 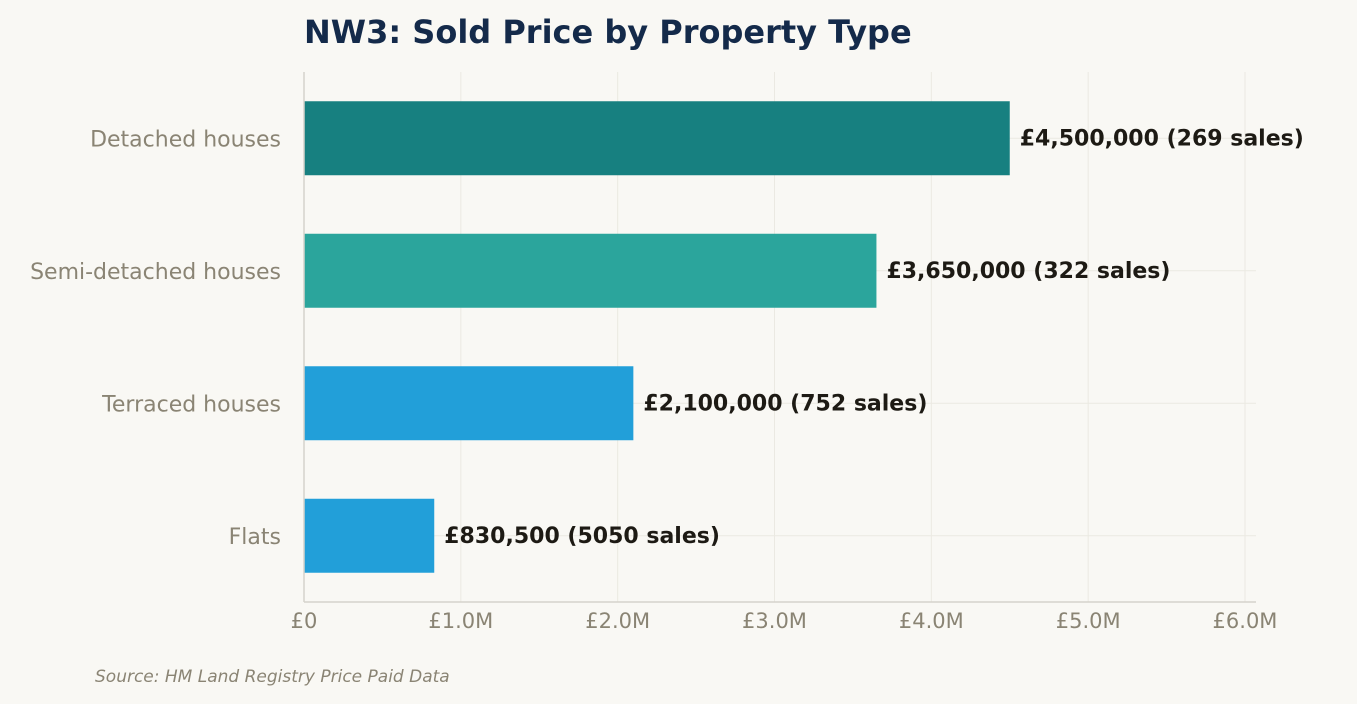 What do you see at coordinates (931, 621) in the screenshot?
I see `x-tick-label: £4.0M` at bounding box center [931, 621].